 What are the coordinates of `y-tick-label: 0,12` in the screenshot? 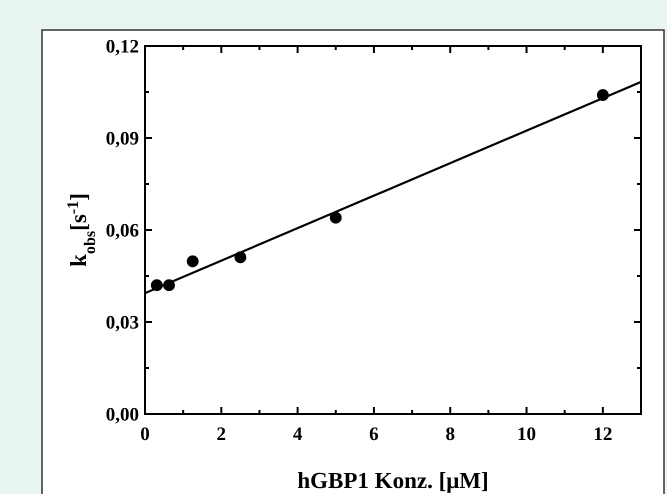 It's located at (122, 47).